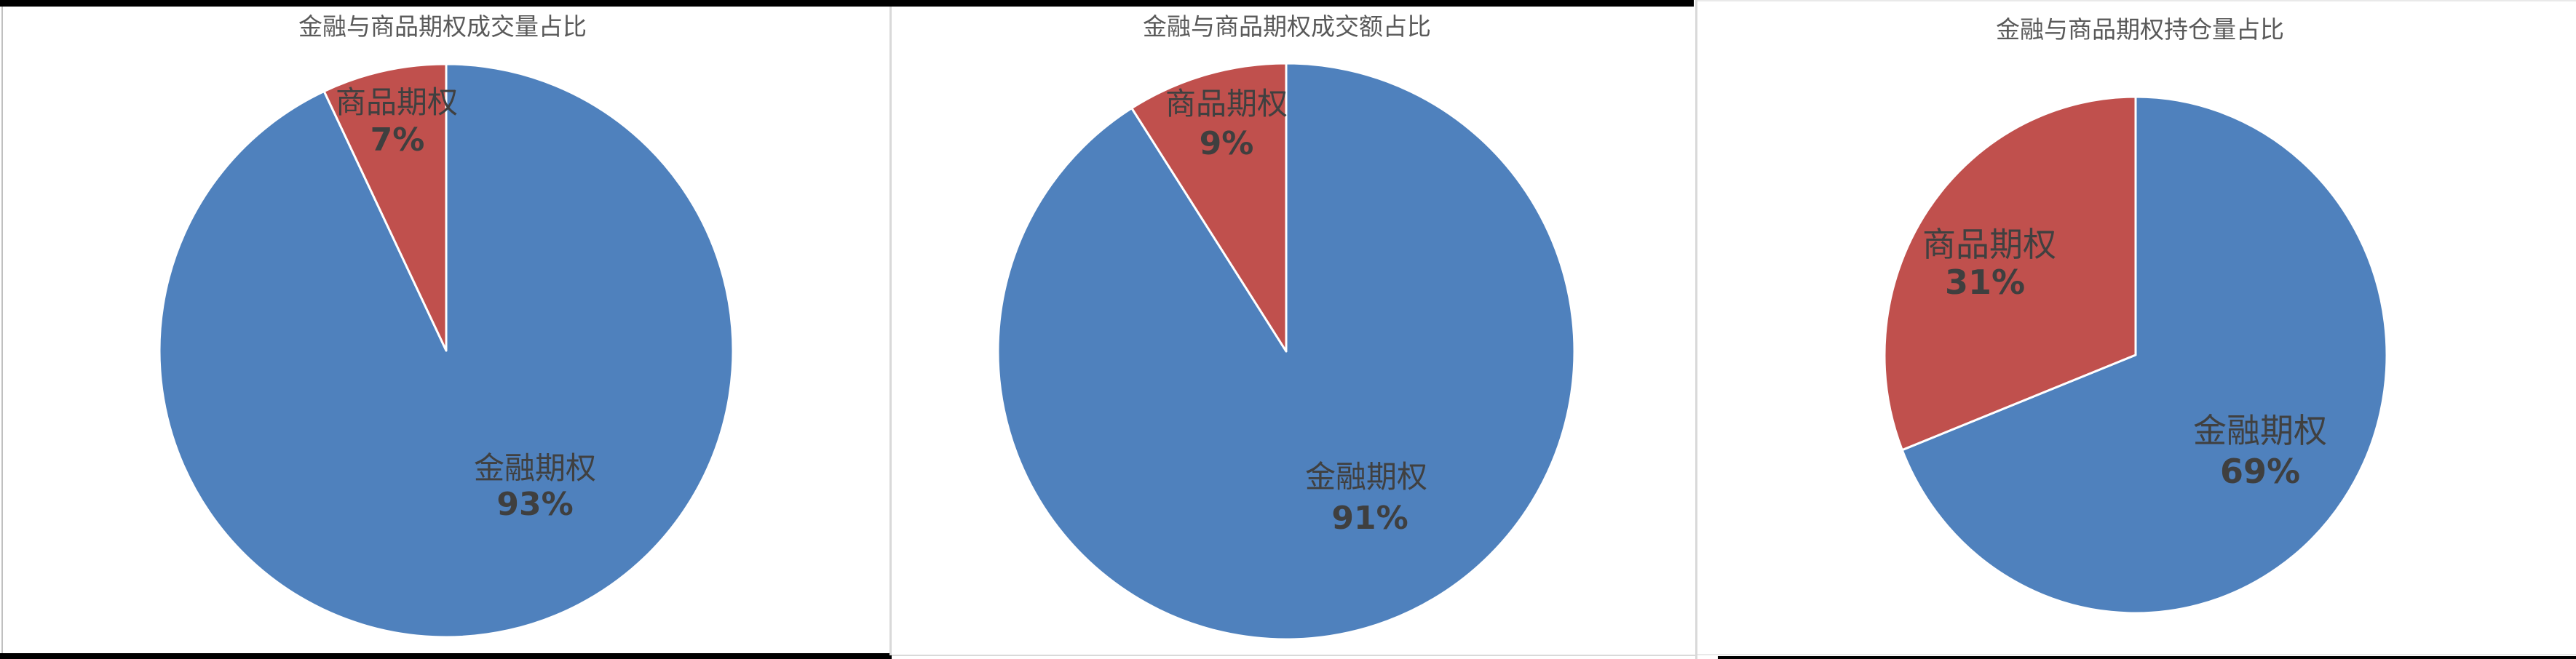 Image resolution: width=2576 pixels, height=659 pixels. I want to click on chart1-left-edge-line, so click(2, 330).